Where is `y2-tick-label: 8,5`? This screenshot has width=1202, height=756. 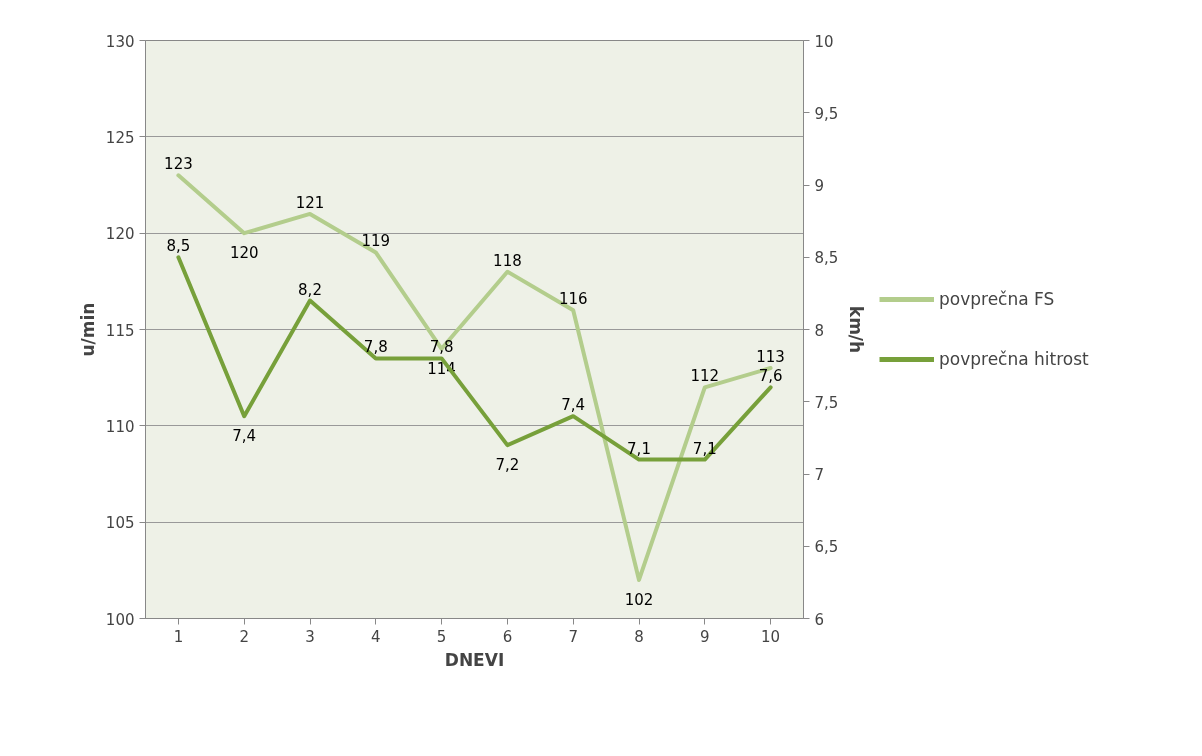 y2-tick-label: 8,5 is located at coordinates (826, 258).